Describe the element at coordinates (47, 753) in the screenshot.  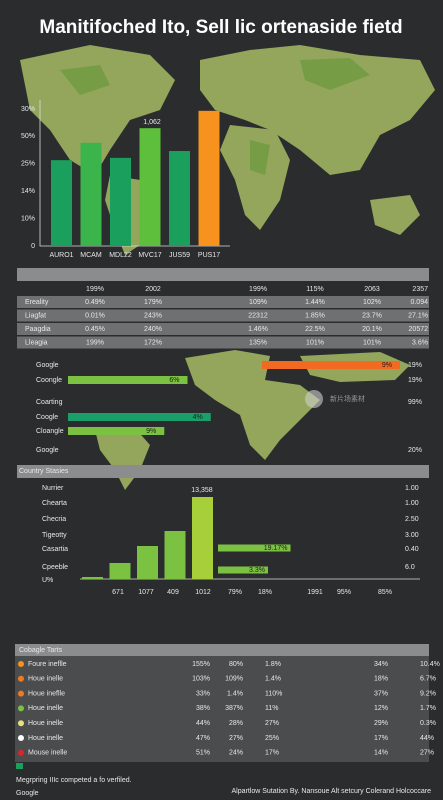
I see `row-label: Mouse inelle` at that location.